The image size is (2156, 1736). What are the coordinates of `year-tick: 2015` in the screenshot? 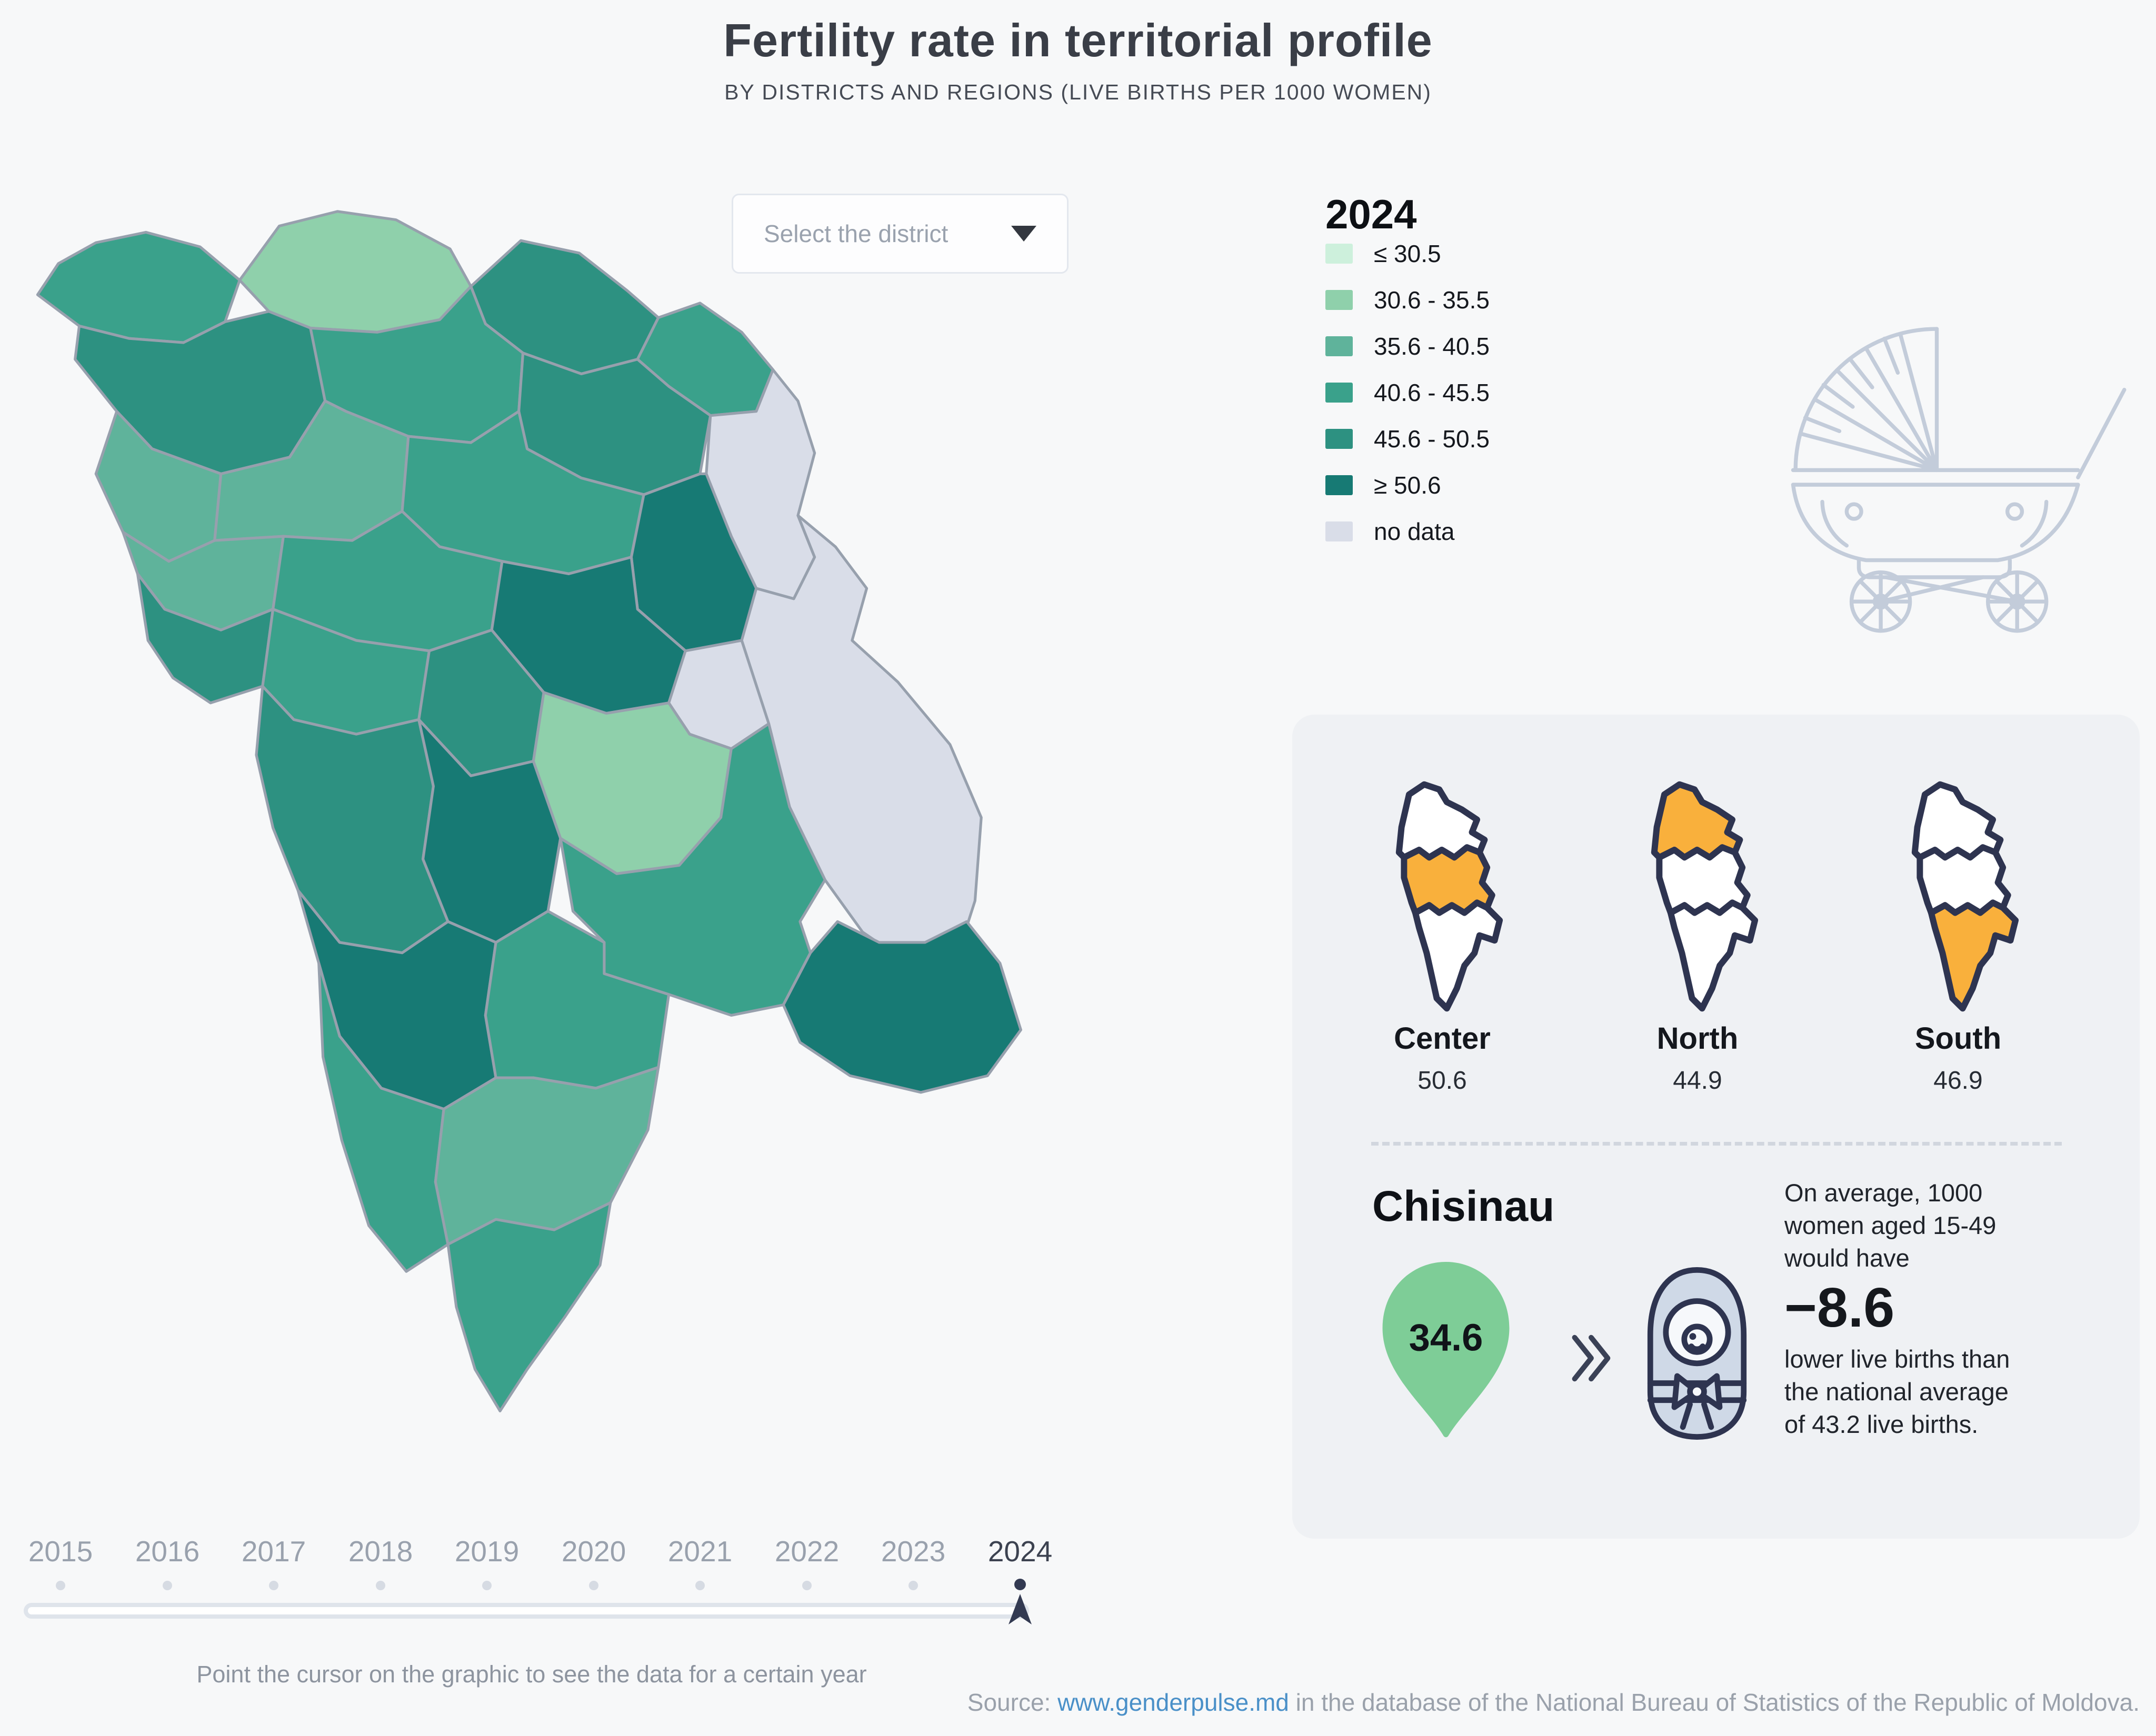 It's located at (60, 1551).